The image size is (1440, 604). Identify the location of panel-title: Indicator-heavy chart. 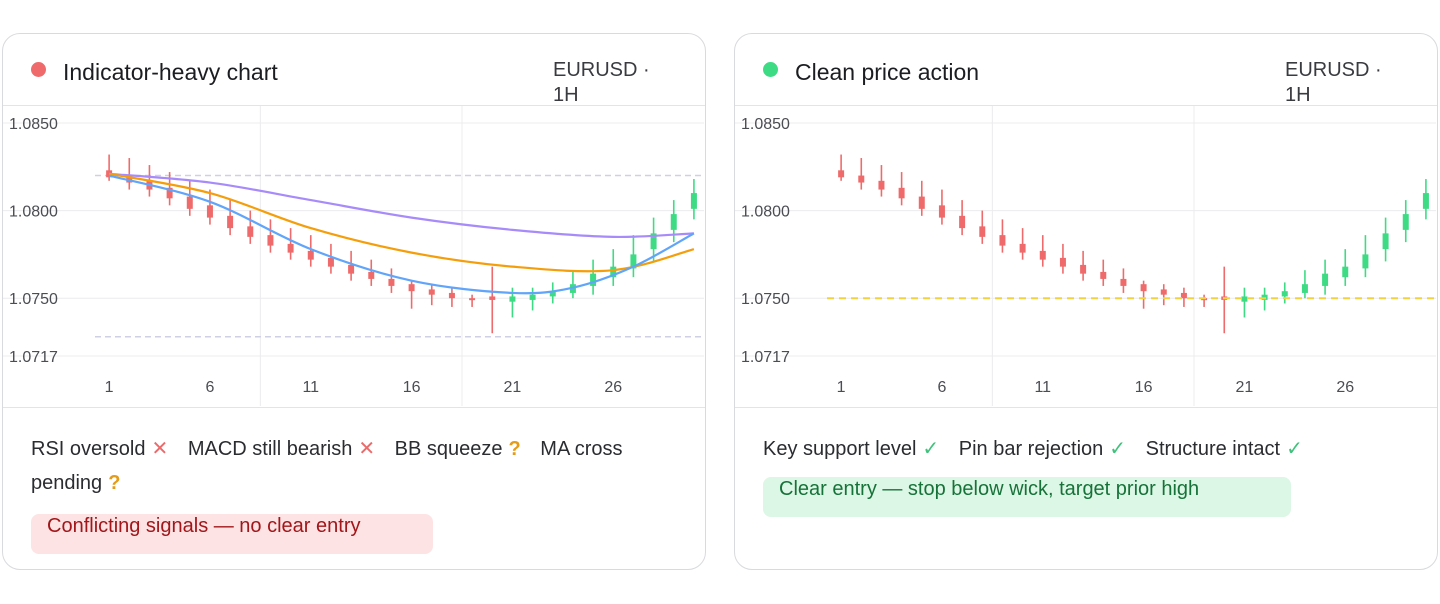
(170, 72).